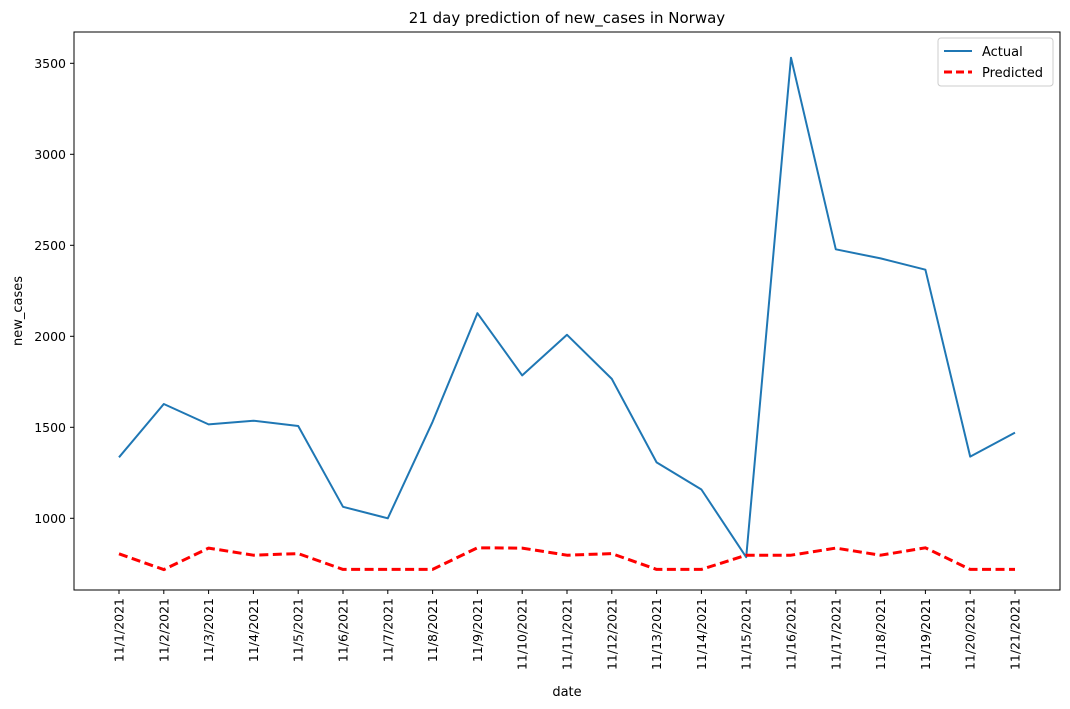 Image resolution: width=1070 pixels, height=709 pixels. Describe the element at coordinates (701, 634) in the screenshot. I see `x-tick-label: 11/14/2021` at that location.